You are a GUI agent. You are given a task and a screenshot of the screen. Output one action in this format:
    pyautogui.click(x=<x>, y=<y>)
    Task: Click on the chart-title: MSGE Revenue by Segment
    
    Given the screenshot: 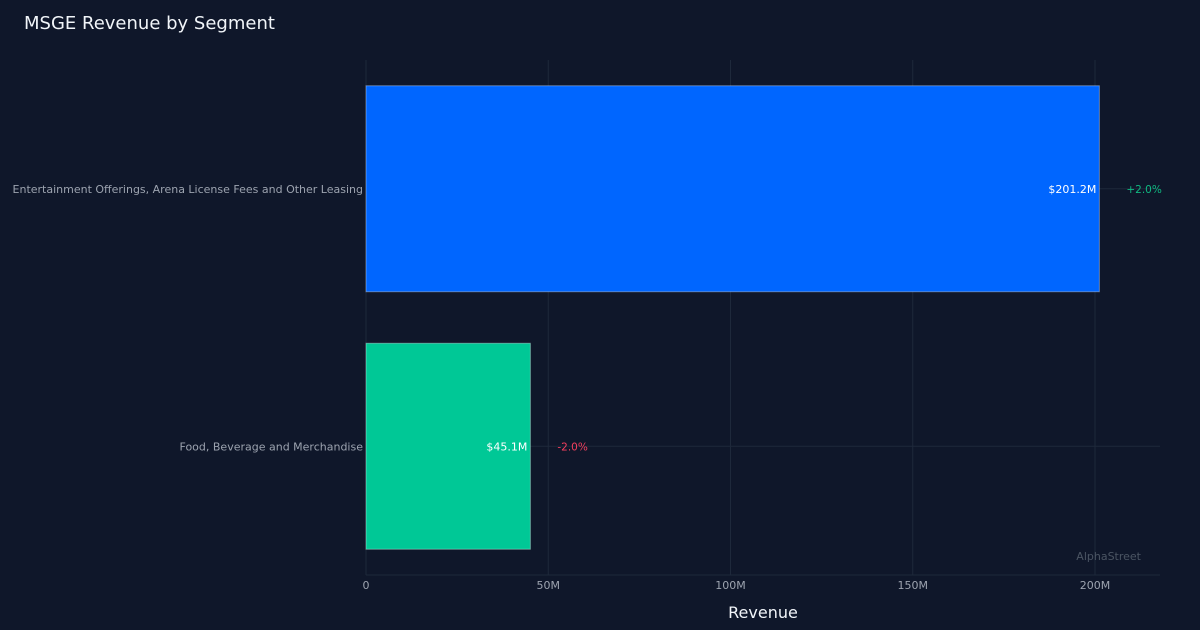 What is the action you would take?
    pyautogui.click(x=149, y=23)
    